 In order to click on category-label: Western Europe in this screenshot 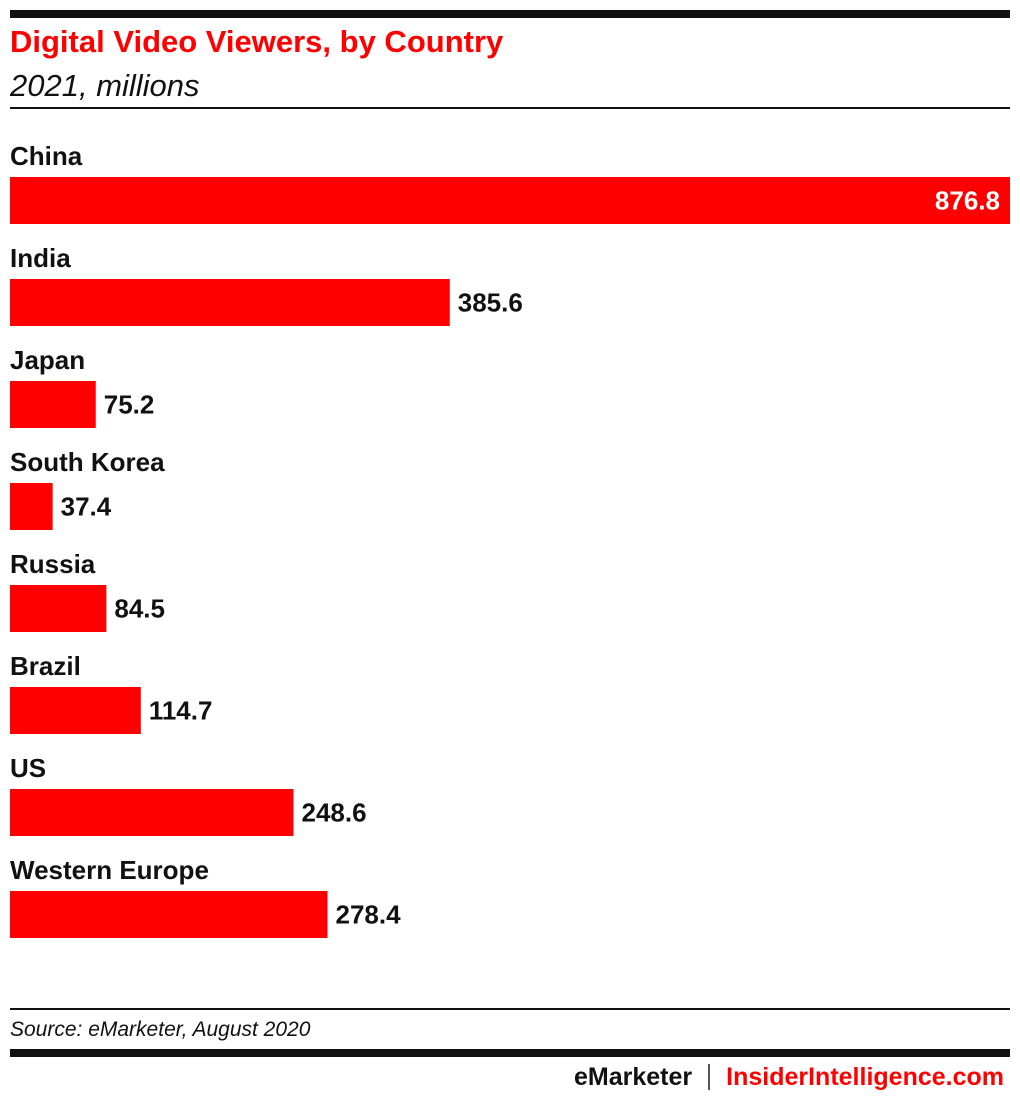, I will do `click(109, 870)`.